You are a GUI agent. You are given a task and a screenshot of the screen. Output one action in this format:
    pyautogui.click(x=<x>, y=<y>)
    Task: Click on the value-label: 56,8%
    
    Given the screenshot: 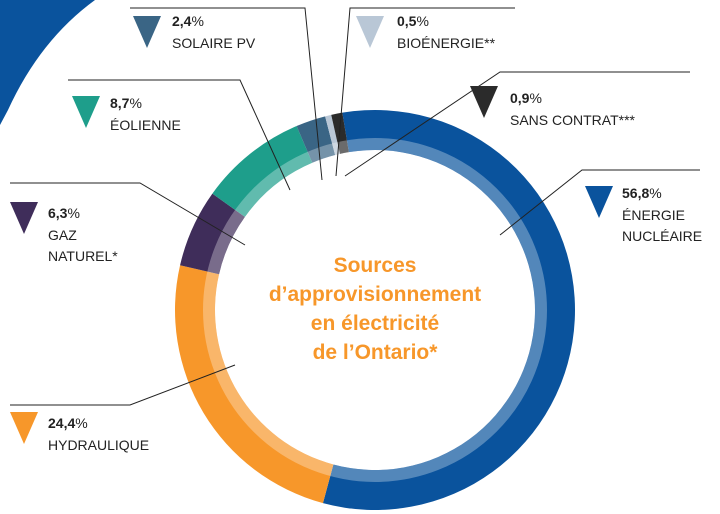 What is the action you would take?
    pyautogui.click(x=642, y=193)
    